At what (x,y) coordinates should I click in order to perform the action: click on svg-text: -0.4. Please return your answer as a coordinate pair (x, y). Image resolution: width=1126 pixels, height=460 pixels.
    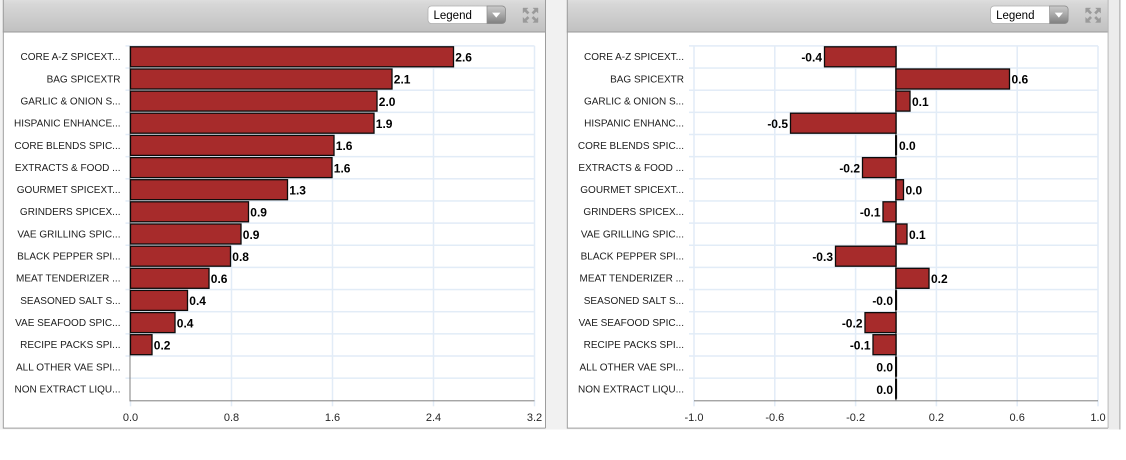
    Looking at the image, I should click on (811, 58).